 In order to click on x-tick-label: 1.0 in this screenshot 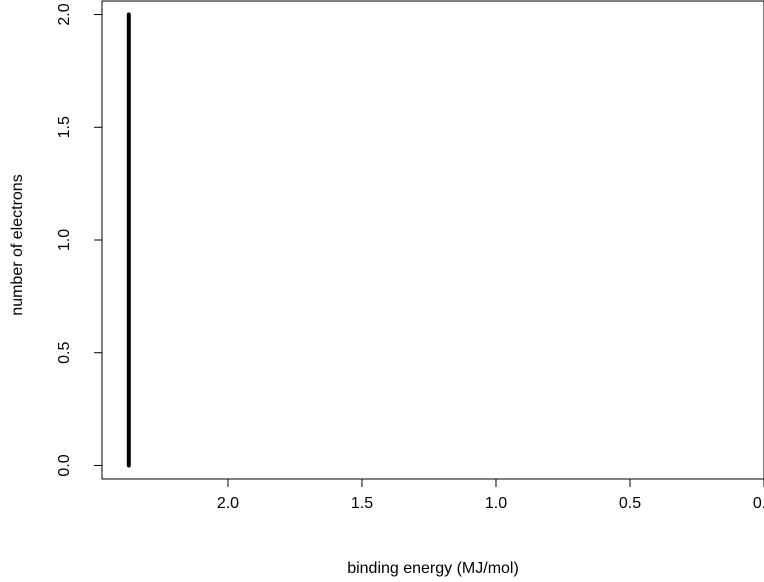, I will do `click(496, 503)`.